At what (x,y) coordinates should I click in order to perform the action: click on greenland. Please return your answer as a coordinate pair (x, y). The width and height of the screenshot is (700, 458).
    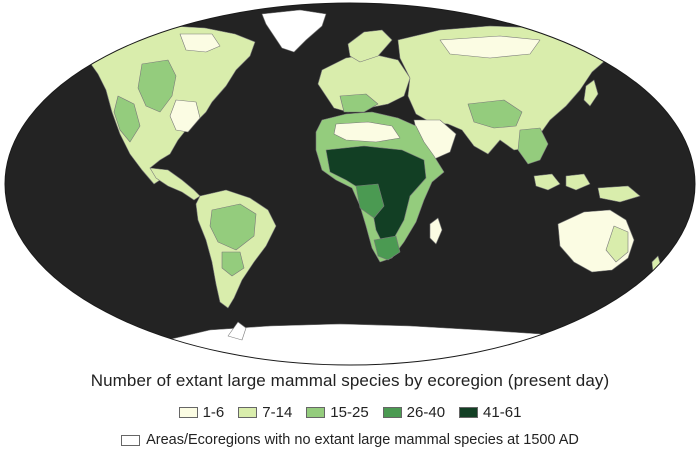
    Looking at the image, I should click on (294, 31).